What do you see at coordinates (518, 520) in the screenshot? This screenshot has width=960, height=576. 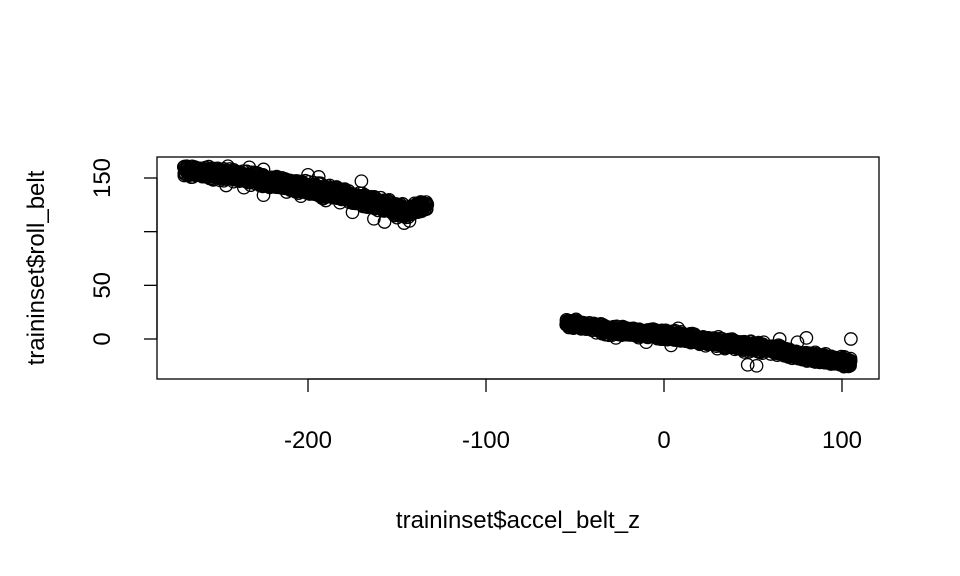 I see `x-axis-title: traininset$accel_belt_z` at bounding box center [518, 520].